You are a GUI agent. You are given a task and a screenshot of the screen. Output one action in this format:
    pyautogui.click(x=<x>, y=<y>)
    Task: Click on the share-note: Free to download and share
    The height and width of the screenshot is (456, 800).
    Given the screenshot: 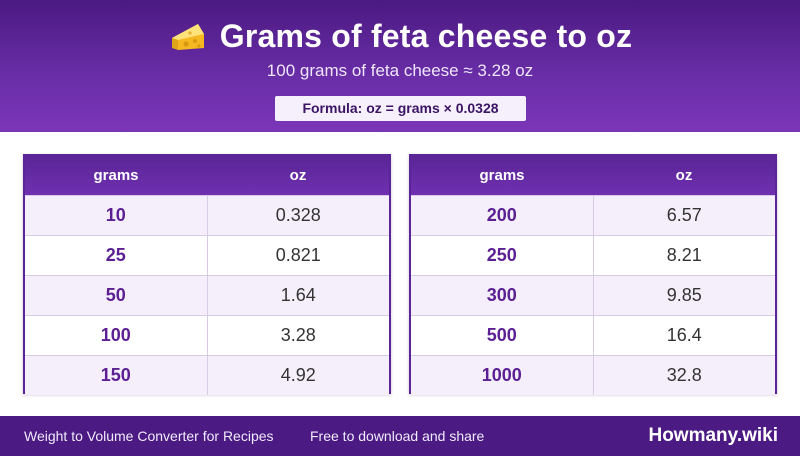 What is the action you would take?
    pyautogui.click(x=397, y=436)
    